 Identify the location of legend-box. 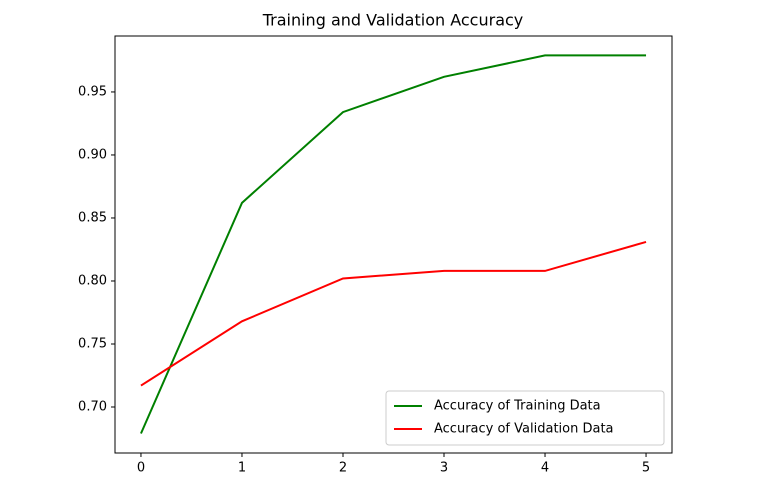
(525, 418).